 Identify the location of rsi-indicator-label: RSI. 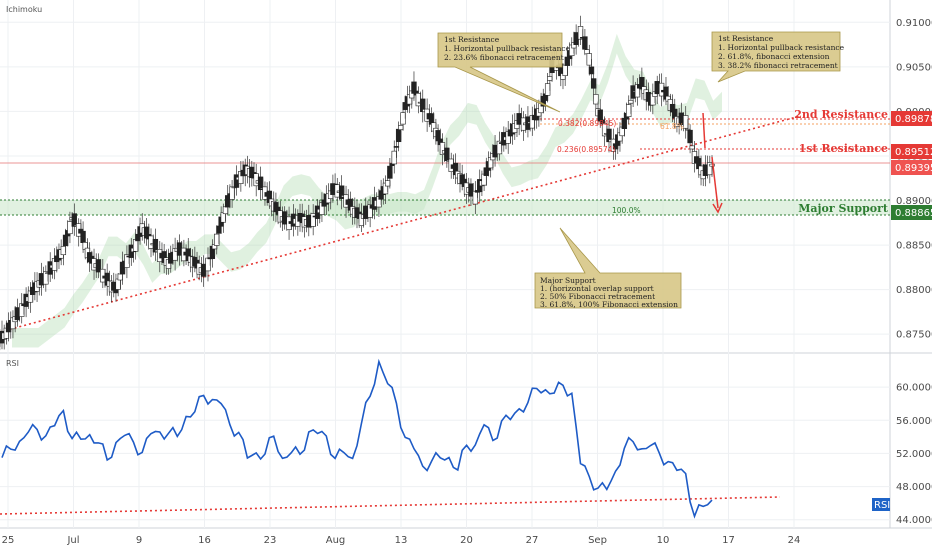
(12, 363).